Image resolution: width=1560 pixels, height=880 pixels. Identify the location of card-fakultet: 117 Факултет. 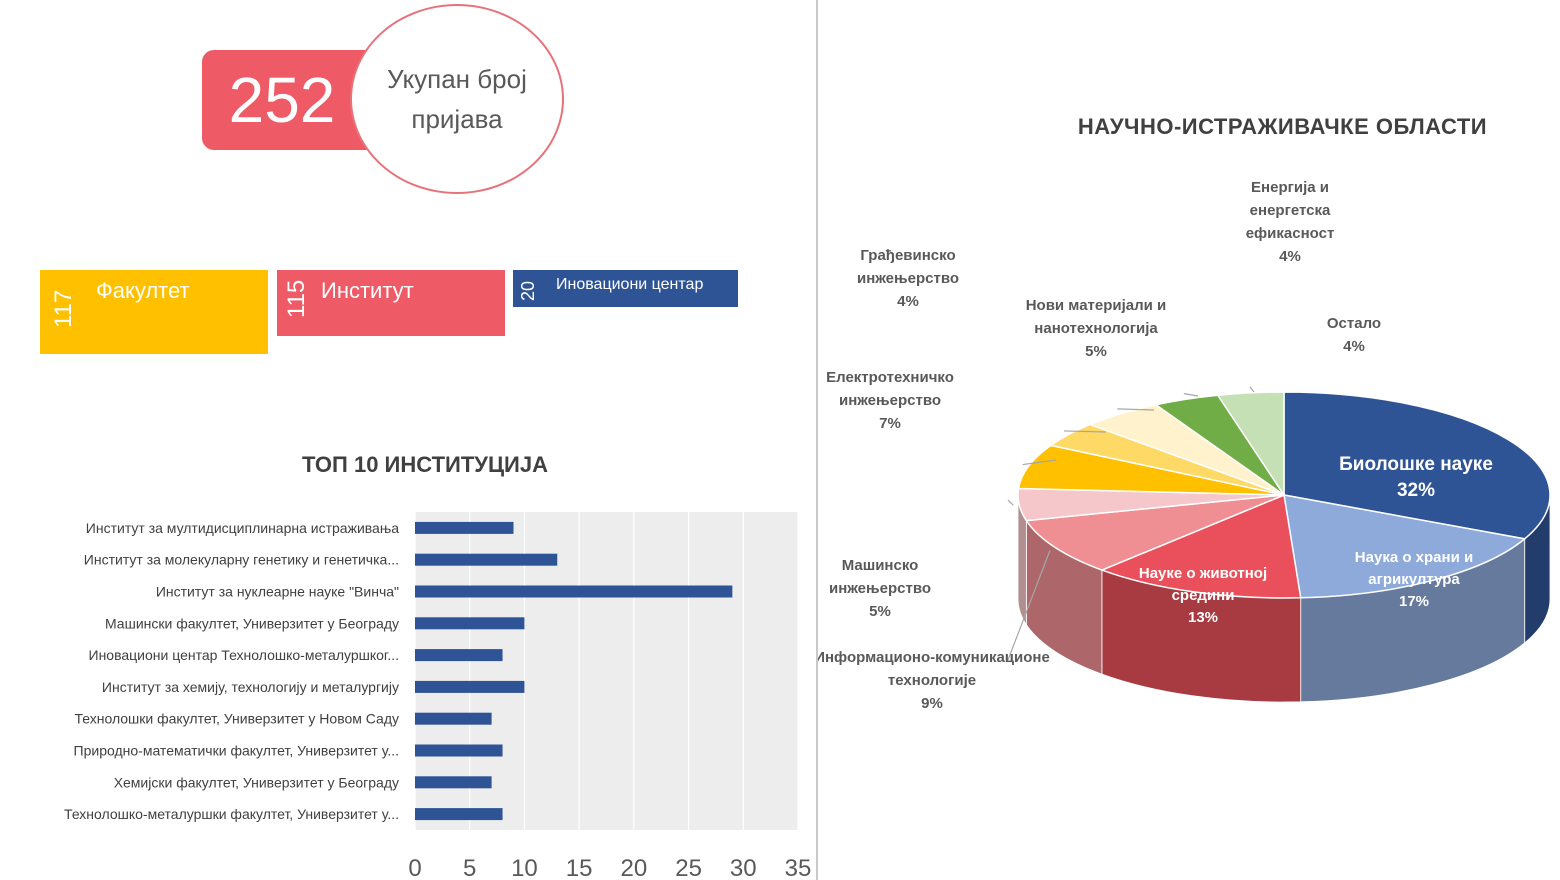
(154, 312).